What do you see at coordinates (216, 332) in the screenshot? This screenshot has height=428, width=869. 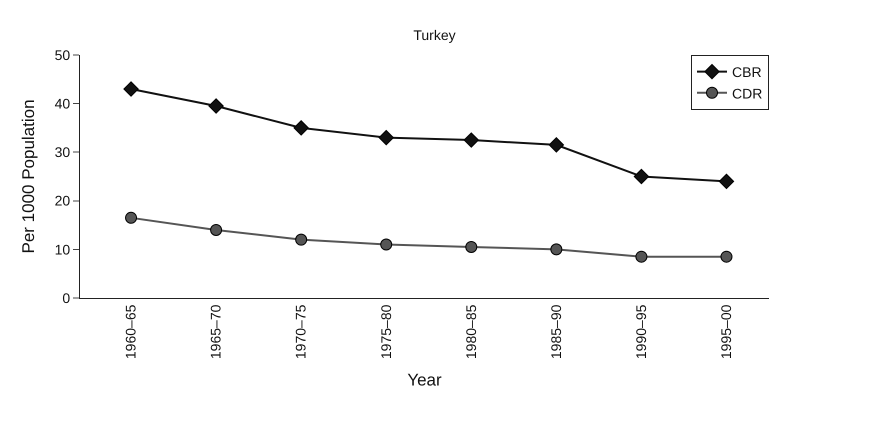 I see `x-tick-label: 1965–70` at bounding box center [216, 332].